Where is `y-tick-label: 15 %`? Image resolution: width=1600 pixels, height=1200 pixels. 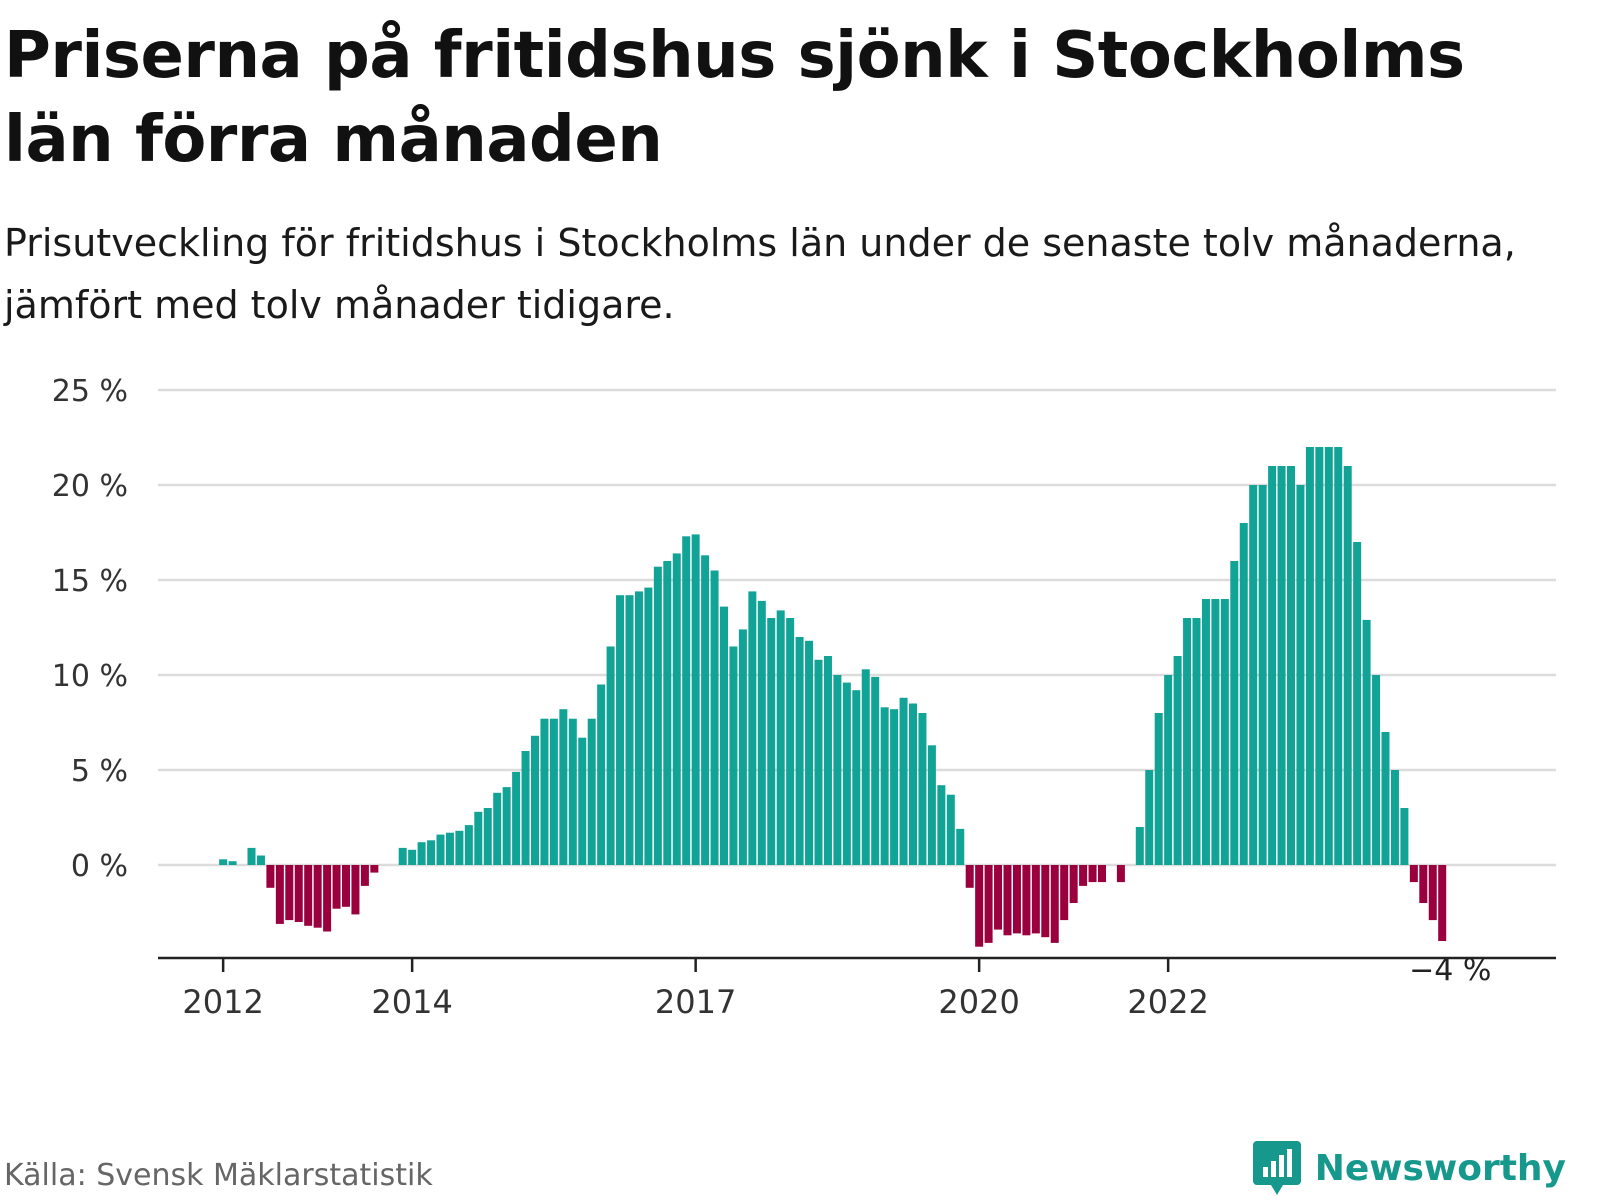 y-tick-label: 15 % is located at coordinates (90, 581).